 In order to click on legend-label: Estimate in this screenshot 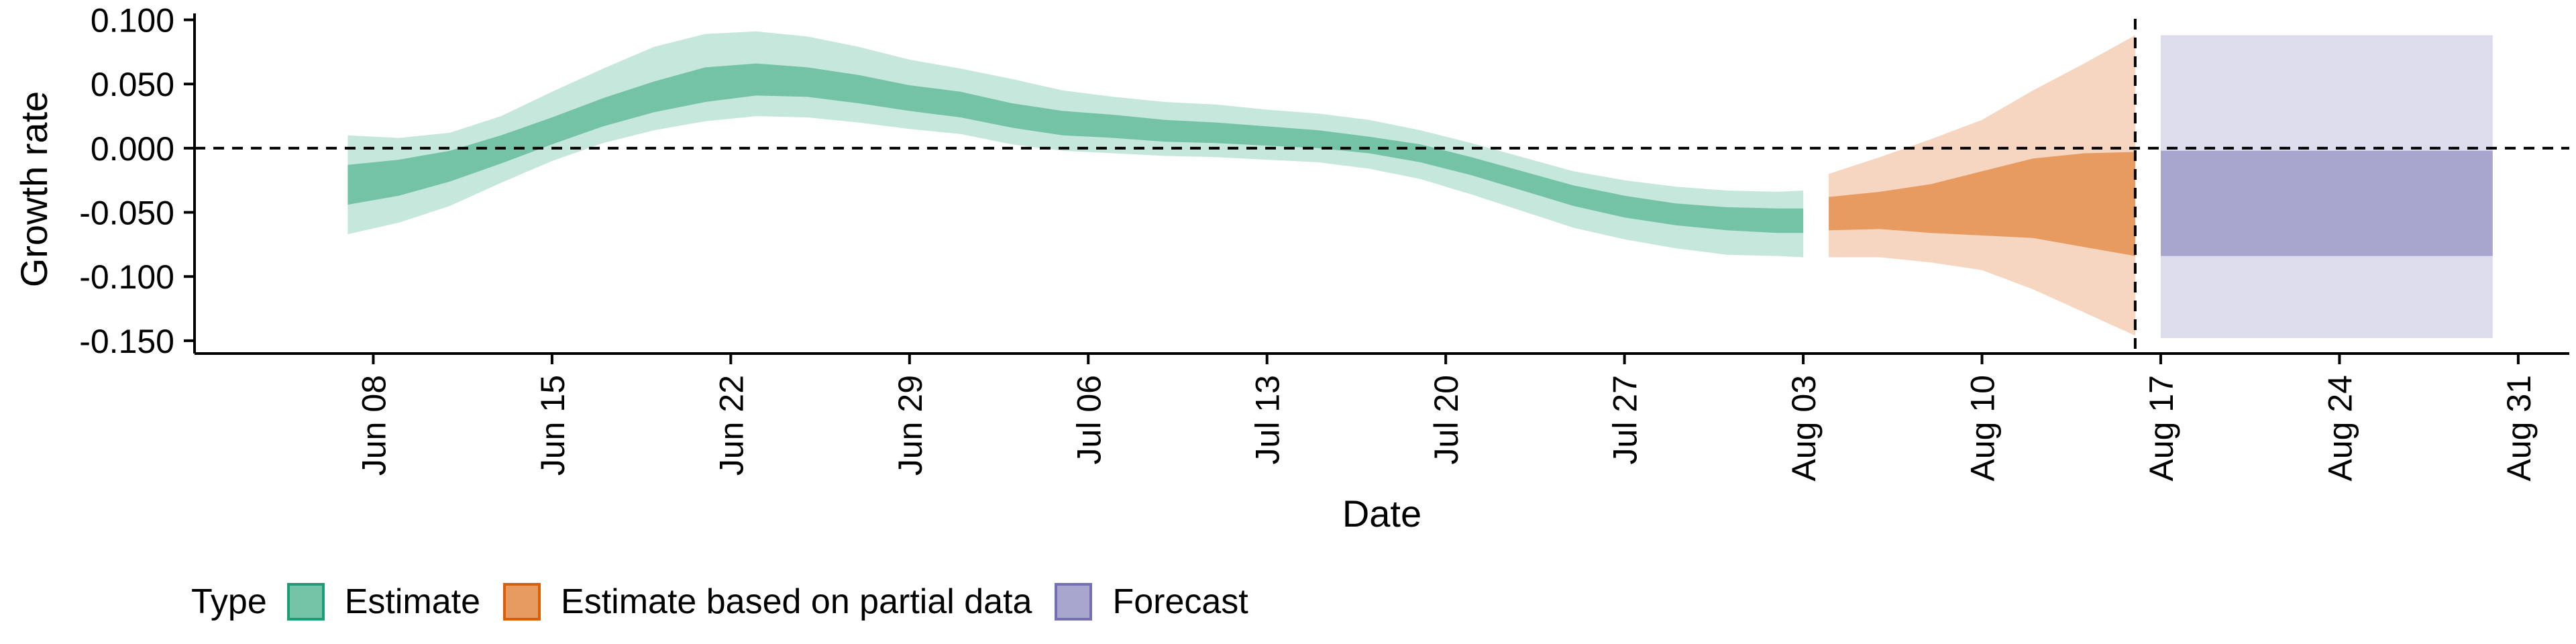, I will do `click(412, 601)`.